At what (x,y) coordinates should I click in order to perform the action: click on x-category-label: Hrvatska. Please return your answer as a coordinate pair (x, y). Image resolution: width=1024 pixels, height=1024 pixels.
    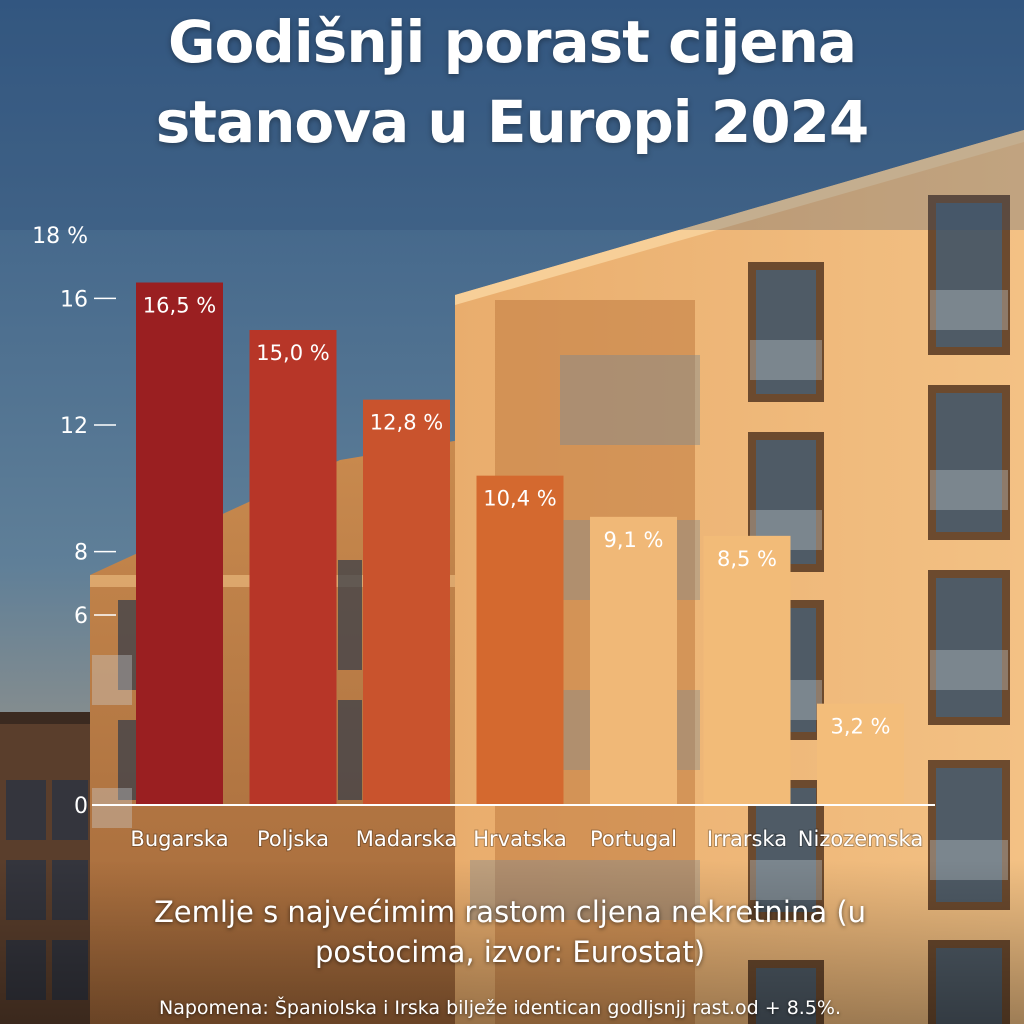
    Looking at the image, I should click on (520, 839).